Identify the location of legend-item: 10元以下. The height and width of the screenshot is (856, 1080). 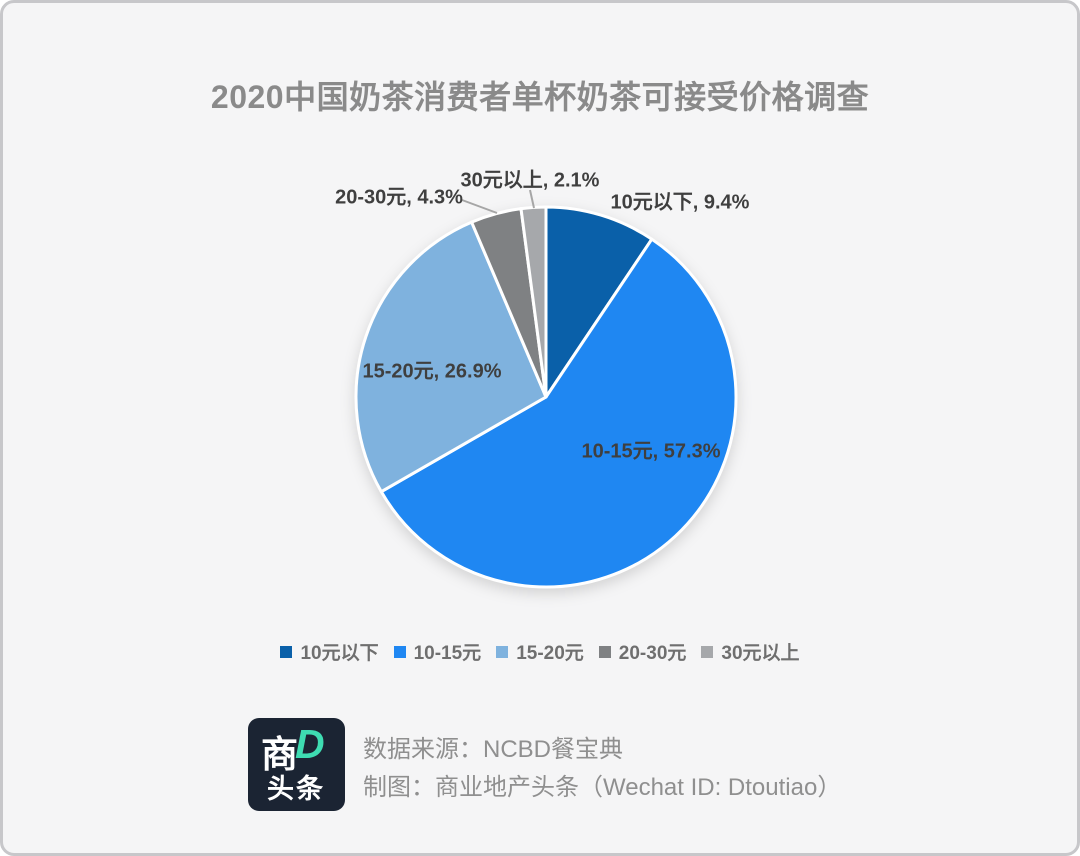
(329, 651).